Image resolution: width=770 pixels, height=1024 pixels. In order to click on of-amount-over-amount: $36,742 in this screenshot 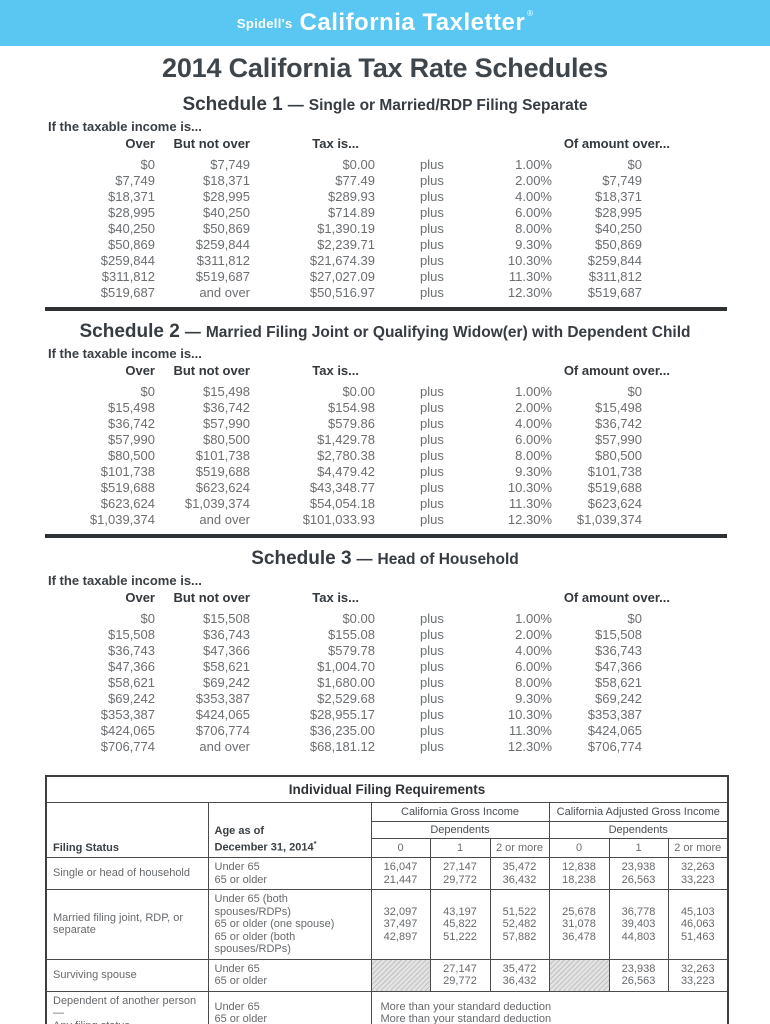, I will do `click(618, 423)`.